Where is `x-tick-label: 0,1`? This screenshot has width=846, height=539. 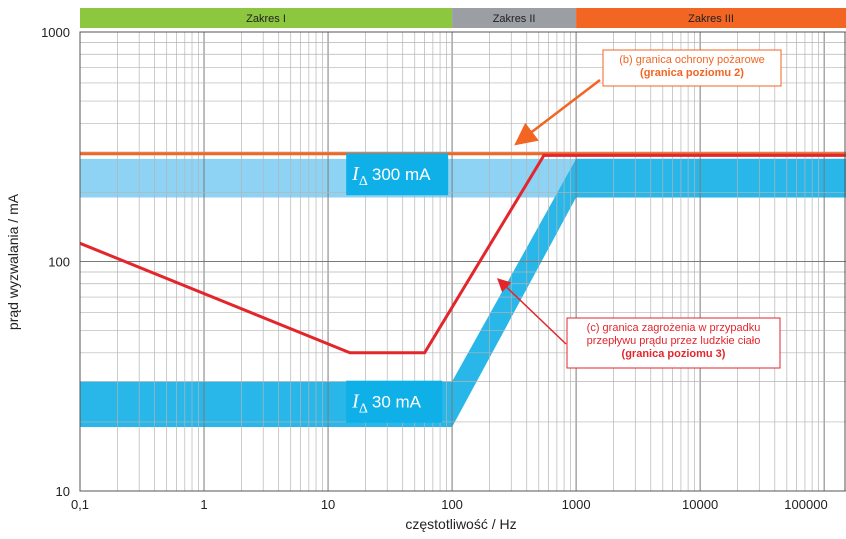
x-tick-label: 0,1 is located at coordinates (80, 504).